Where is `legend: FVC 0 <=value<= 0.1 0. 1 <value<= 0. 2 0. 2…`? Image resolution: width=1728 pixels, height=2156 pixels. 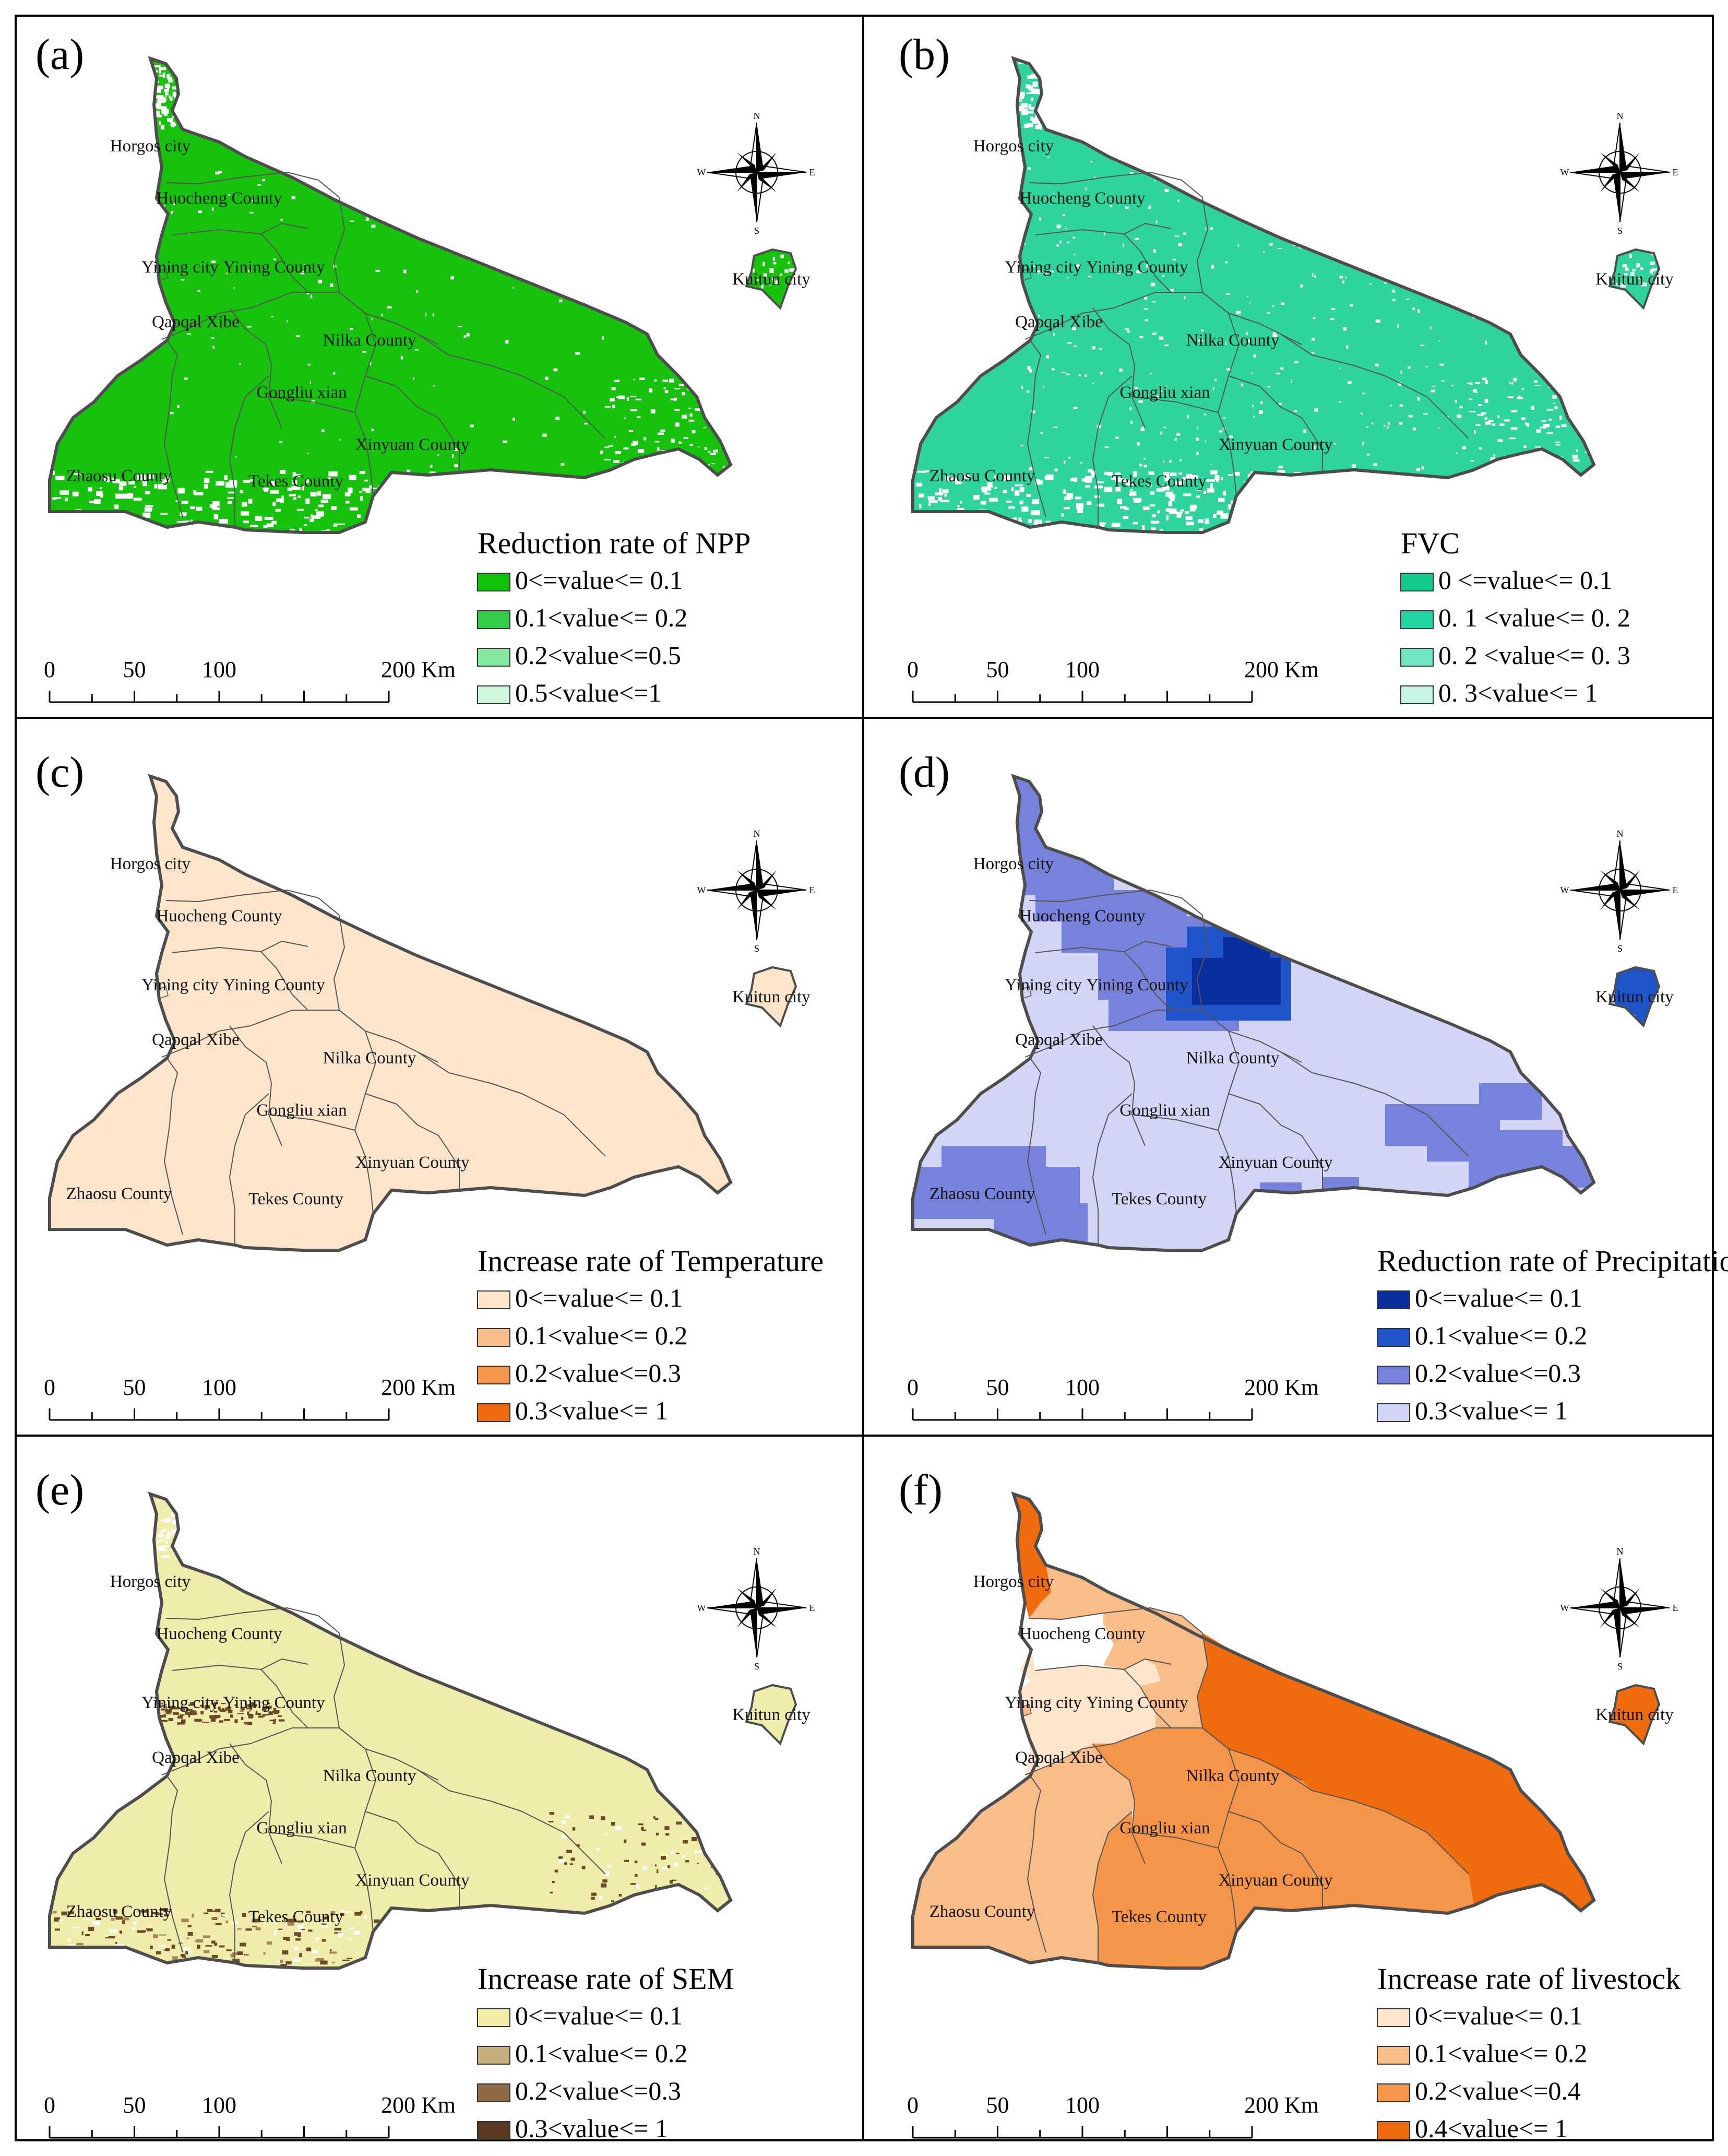
legend: FVC 0 <=value<= 0.1 0. 1 <value<= 0. 2 0. 2… is located at coordinates (1515, 616).